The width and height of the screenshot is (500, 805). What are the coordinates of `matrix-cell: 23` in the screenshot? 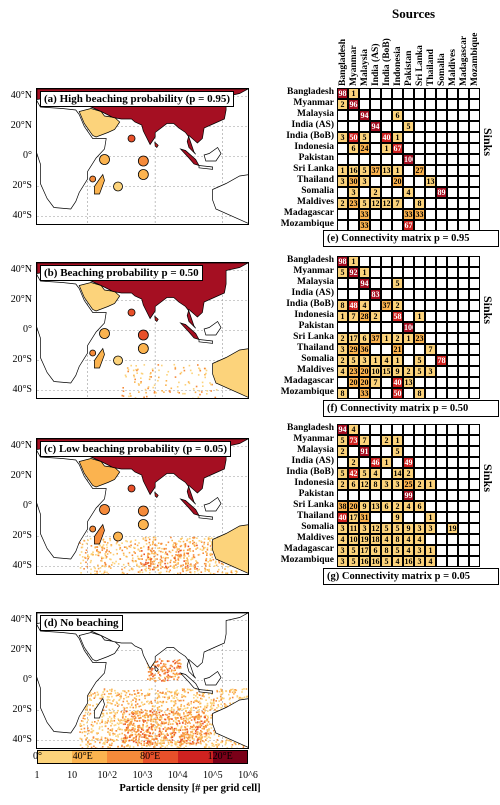 It's located at (353, 371).